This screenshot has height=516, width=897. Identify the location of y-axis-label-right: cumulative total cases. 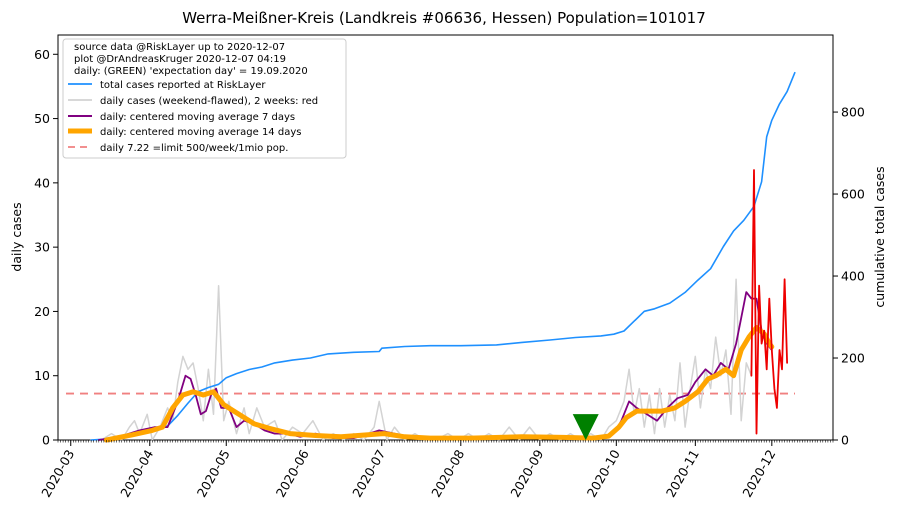
(879, 236).